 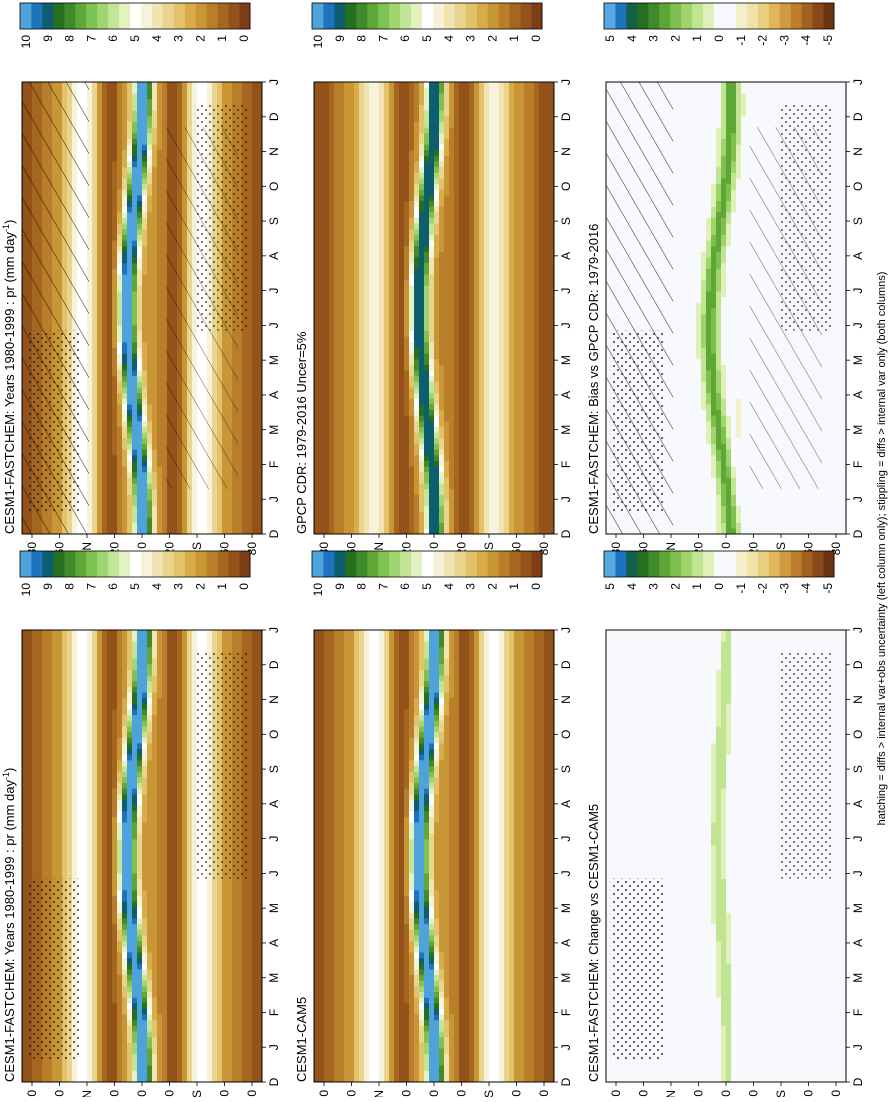 What do you see at coordinates (70, 38) in the screenshot?
I see `colorbar-tick-group: 8` at bounding box center [70, 38].